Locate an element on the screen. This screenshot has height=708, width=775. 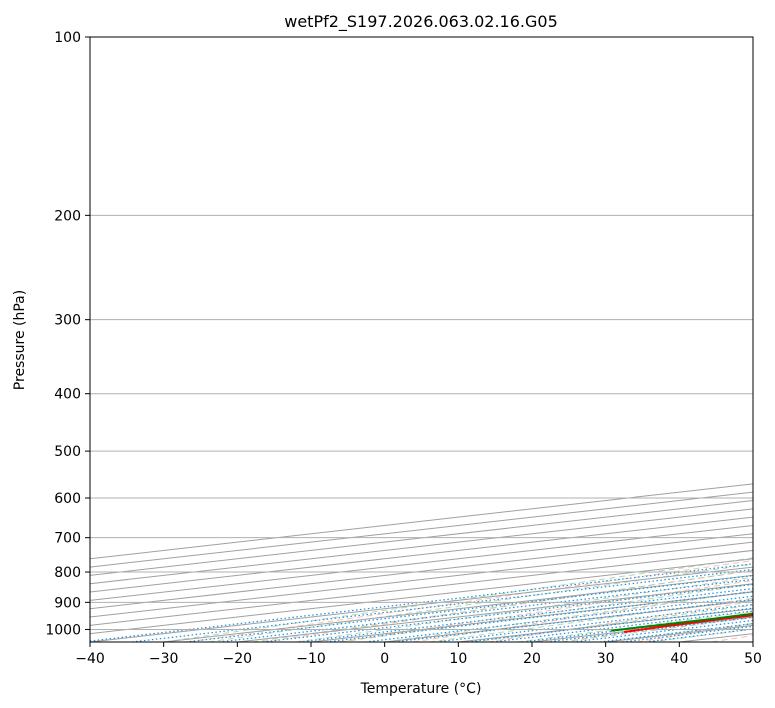
x-tick-label: −20 is located at coordinates (238, 659).